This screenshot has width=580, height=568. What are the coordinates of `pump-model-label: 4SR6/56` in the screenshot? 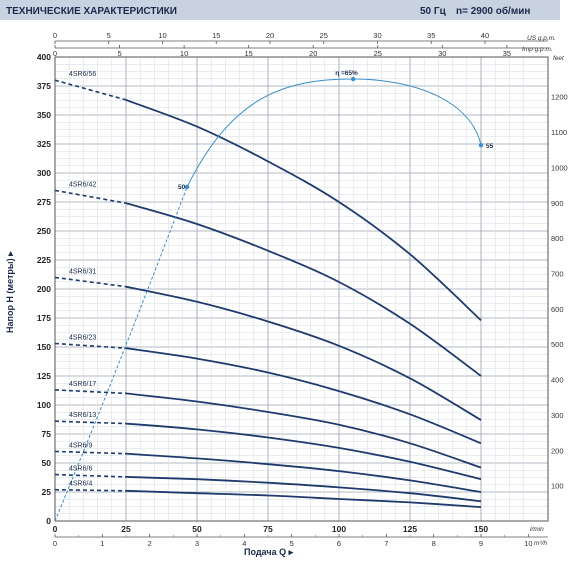 It's located at (82, 74).